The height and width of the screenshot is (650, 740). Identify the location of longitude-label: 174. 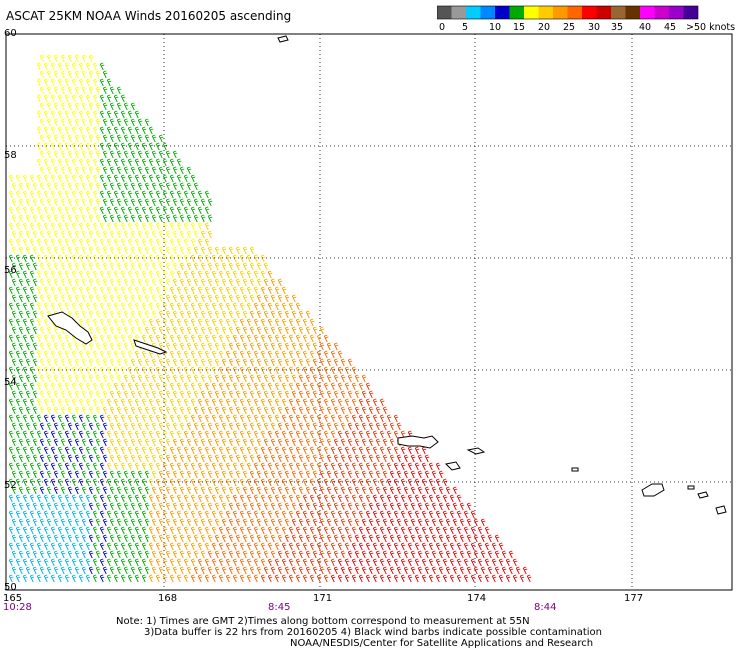
(476, 598).